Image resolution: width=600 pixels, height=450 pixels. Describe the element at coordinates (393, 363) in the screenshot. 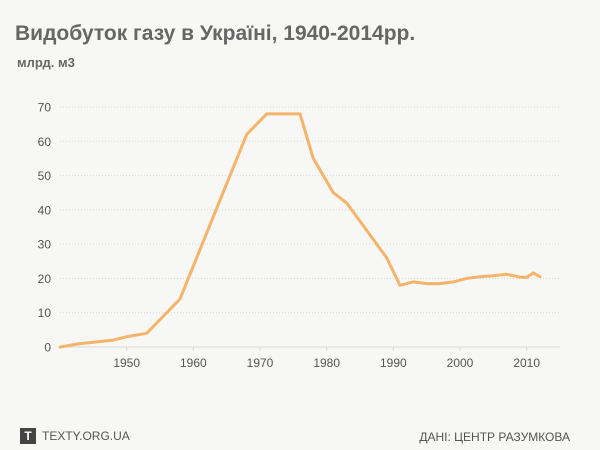

I see `x-tick-label: 1990` at that location.